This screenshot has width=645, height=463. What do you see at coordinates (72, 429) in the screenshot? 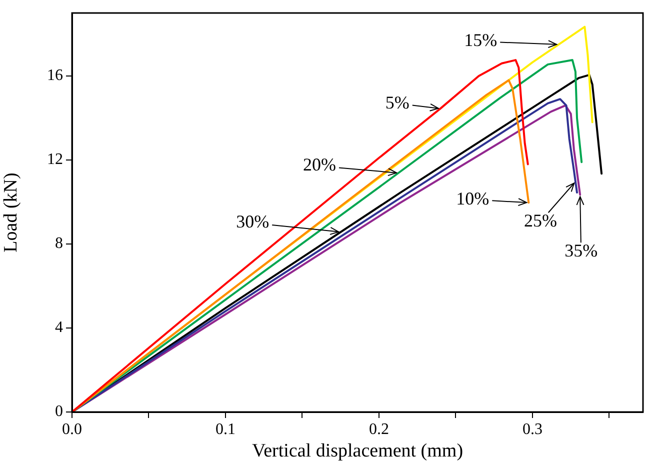
I see `x-tick-label: 0.0` at bounding box center [72, 429].